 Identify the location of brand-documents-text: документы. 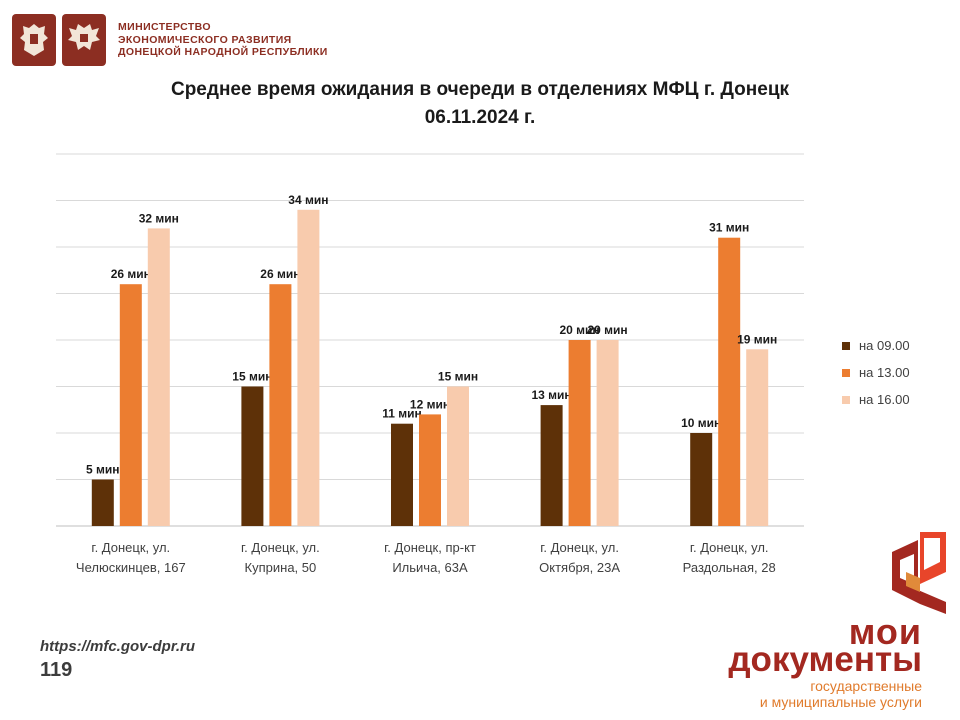
(825, 659).